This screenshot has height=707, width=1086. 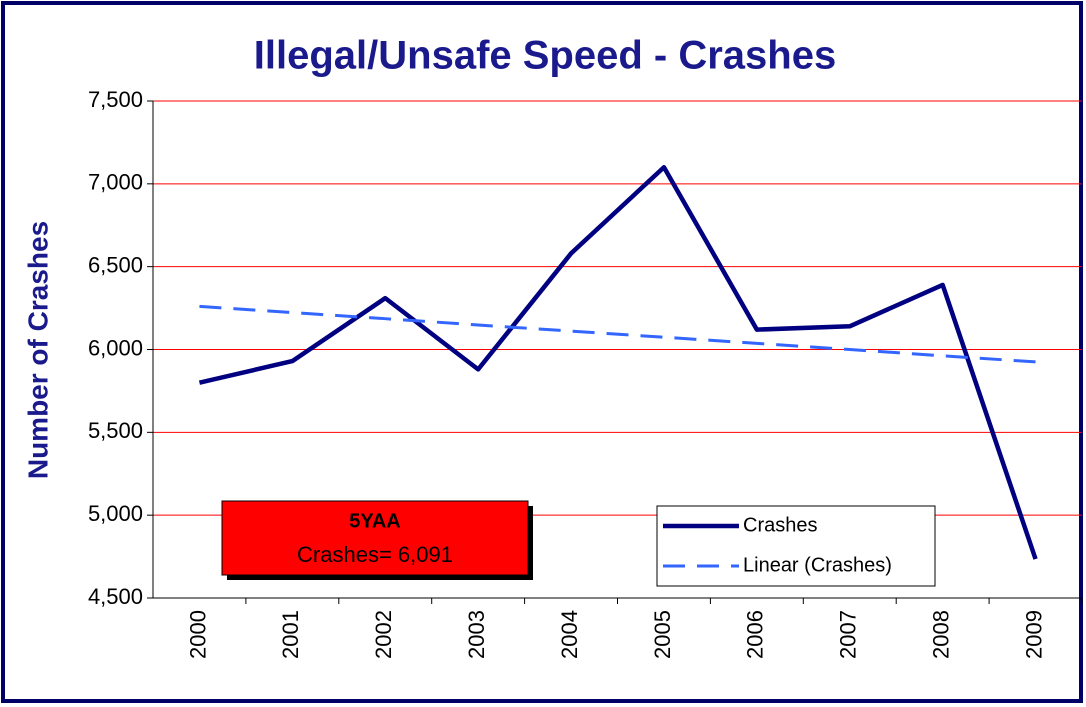 I want to click on y-tick-label: 7,000, so click(x=115, y=182).